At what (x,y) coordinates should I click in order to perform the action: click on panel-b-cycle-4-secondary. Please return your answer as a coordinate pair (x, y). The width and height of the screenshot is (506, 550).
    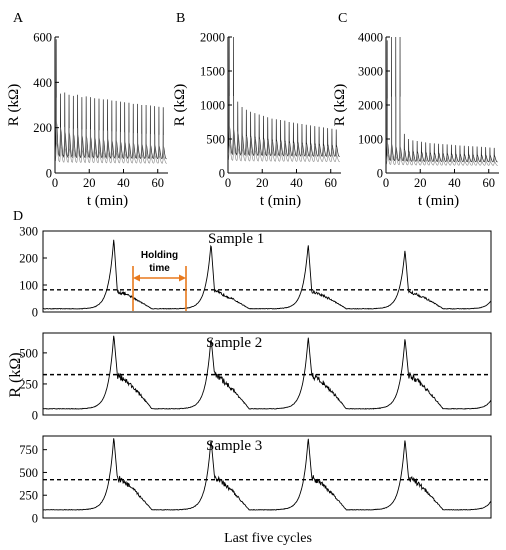
    Looking at the image, I should click on (243, 148).